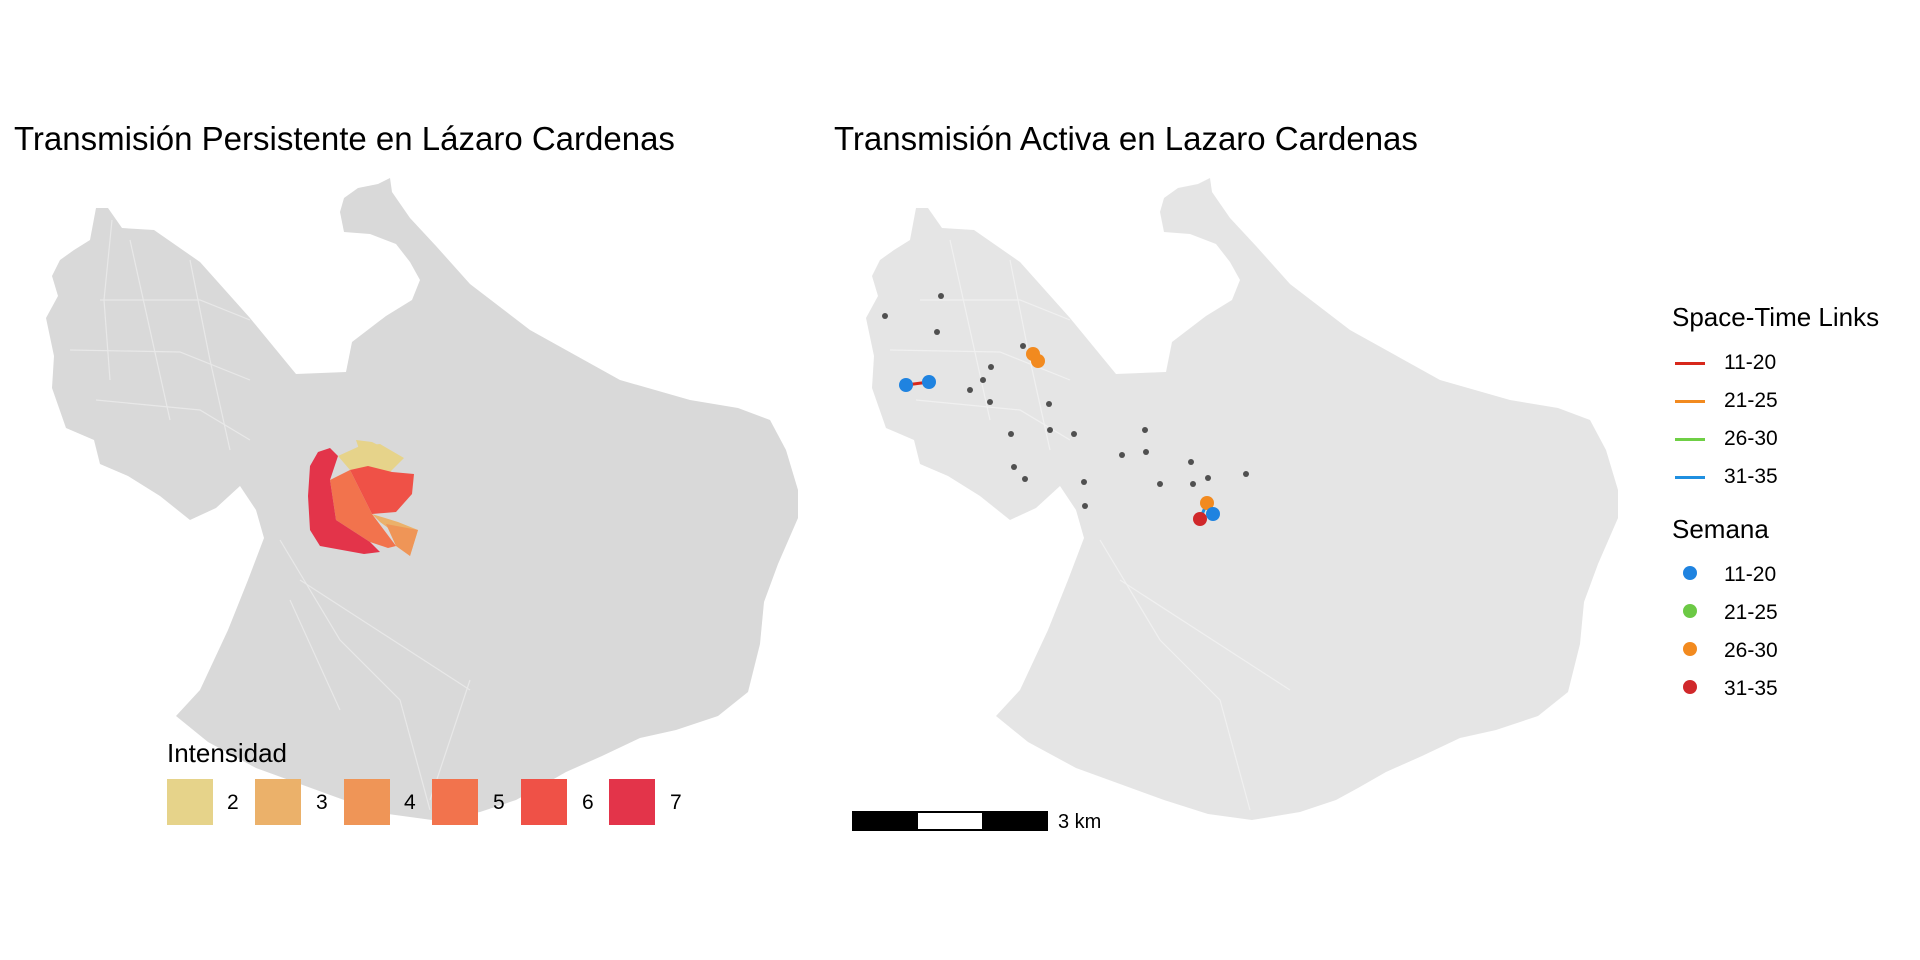 This screenshot has width=1920, height=960. I want to click on intensity-label: 7, so click(676, 802).